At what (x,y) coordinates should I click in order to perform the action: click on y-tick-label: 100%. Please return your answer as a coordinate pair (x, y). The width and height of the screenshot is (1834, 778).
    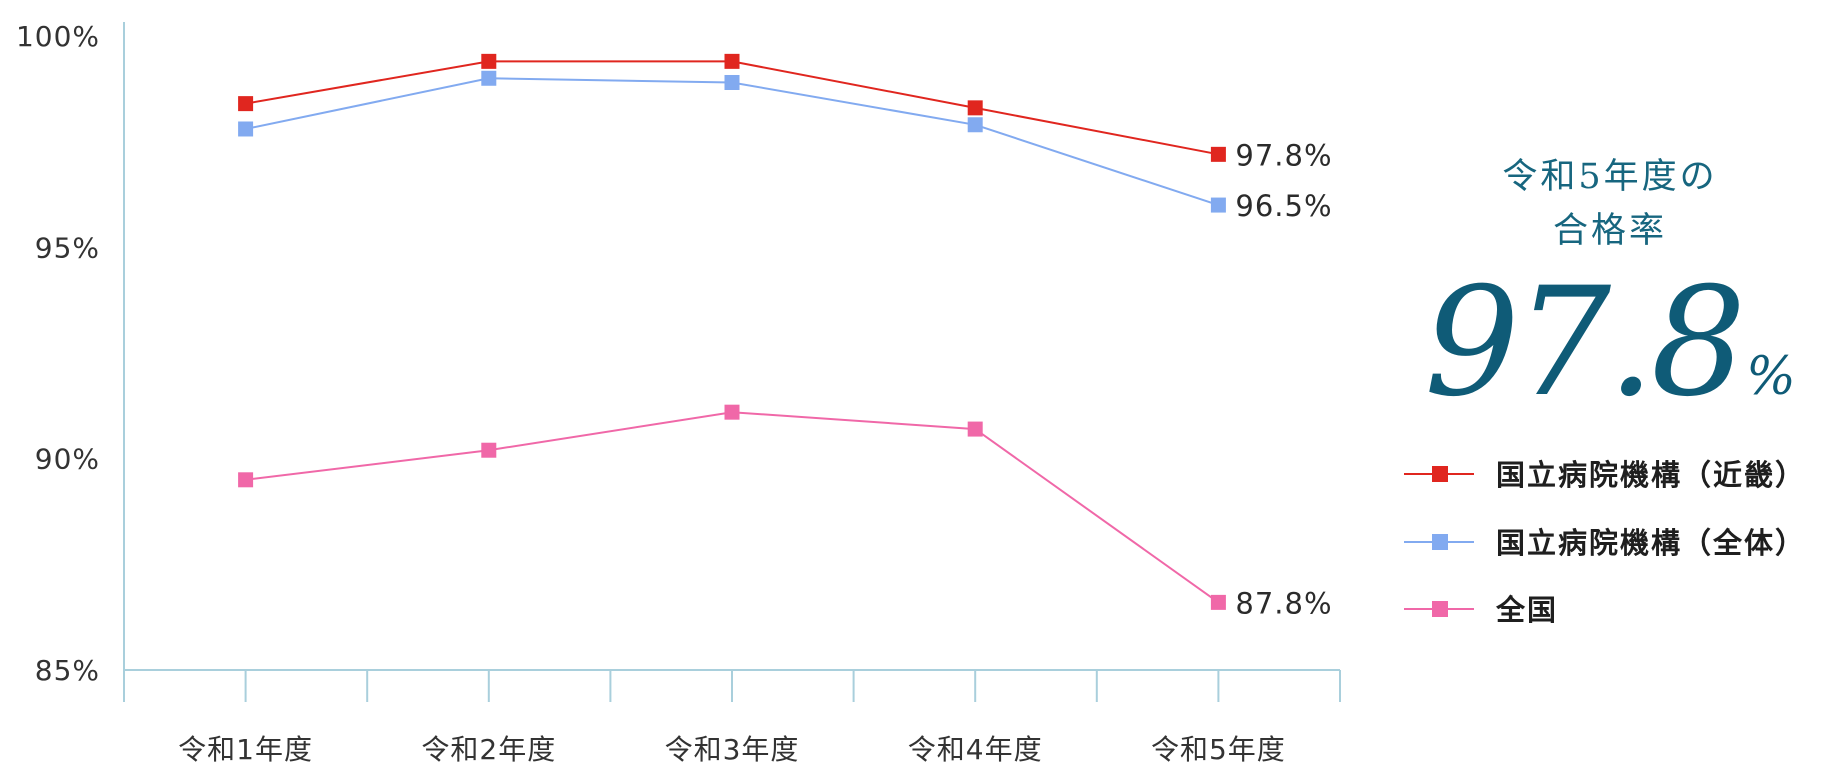
    Looking at the image, I should click on (58, 36).